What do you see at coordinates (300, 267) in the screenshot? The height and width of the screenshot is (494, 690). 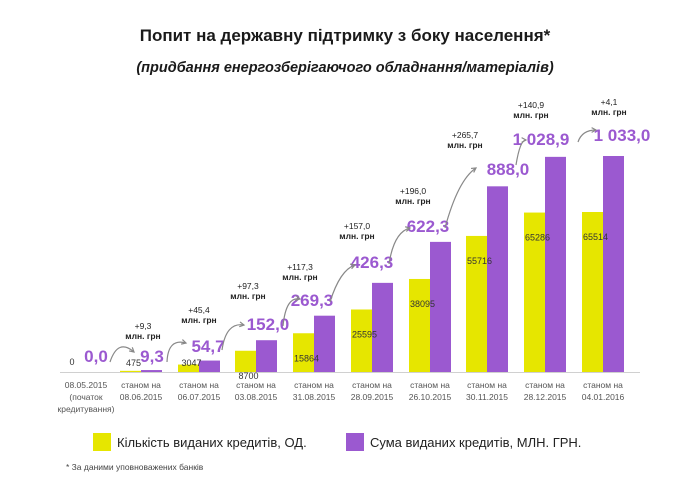 I see `increment-value-4: +117,3` at bounding box center [300, 267].